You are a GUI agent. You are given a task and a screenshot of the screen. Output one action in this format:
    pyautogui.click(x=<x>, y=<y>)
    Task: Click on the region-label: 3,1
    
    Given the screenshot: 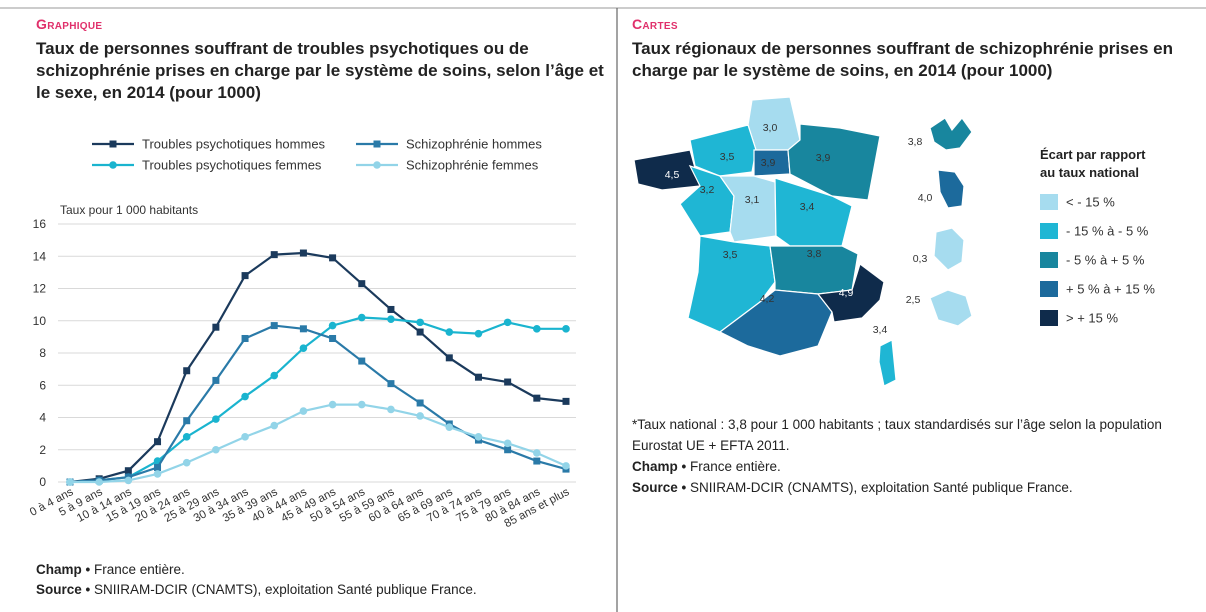 What is the action you would take?
    pyautogui.click(x=752, y=200)
    